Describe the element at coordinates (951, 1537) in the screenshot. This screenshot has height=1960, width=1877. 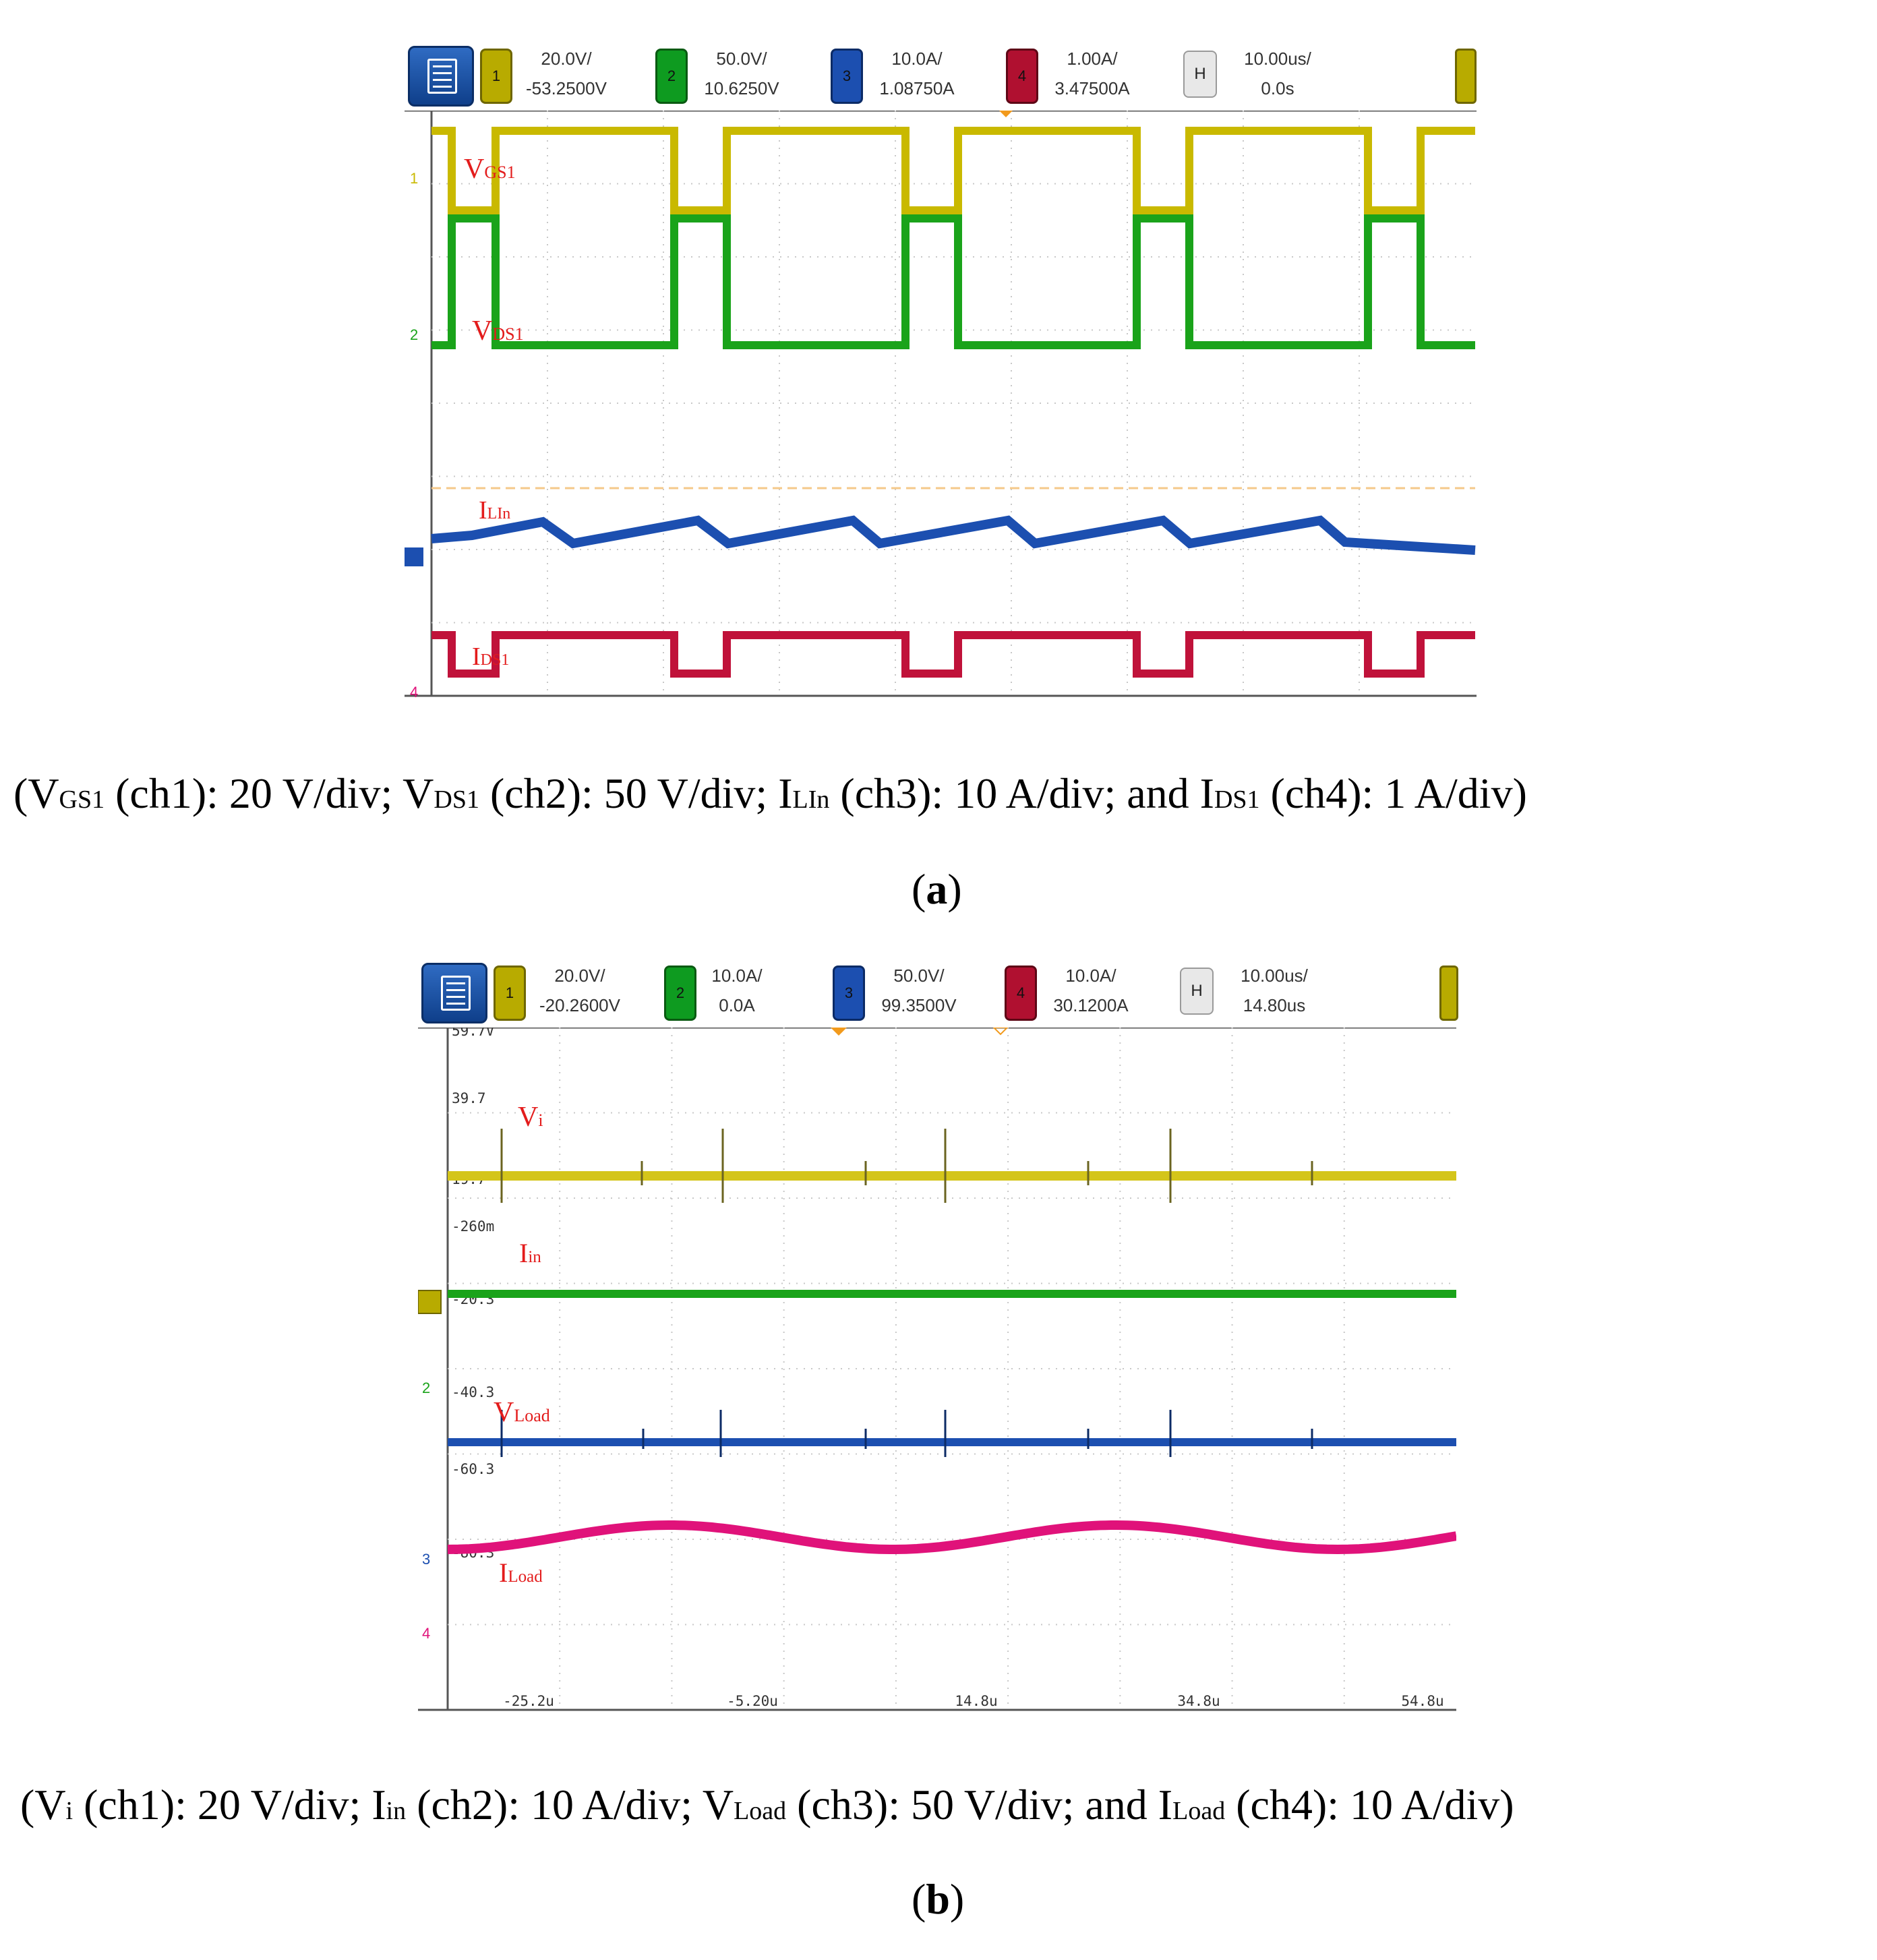
I see `iload-trace` at that location.